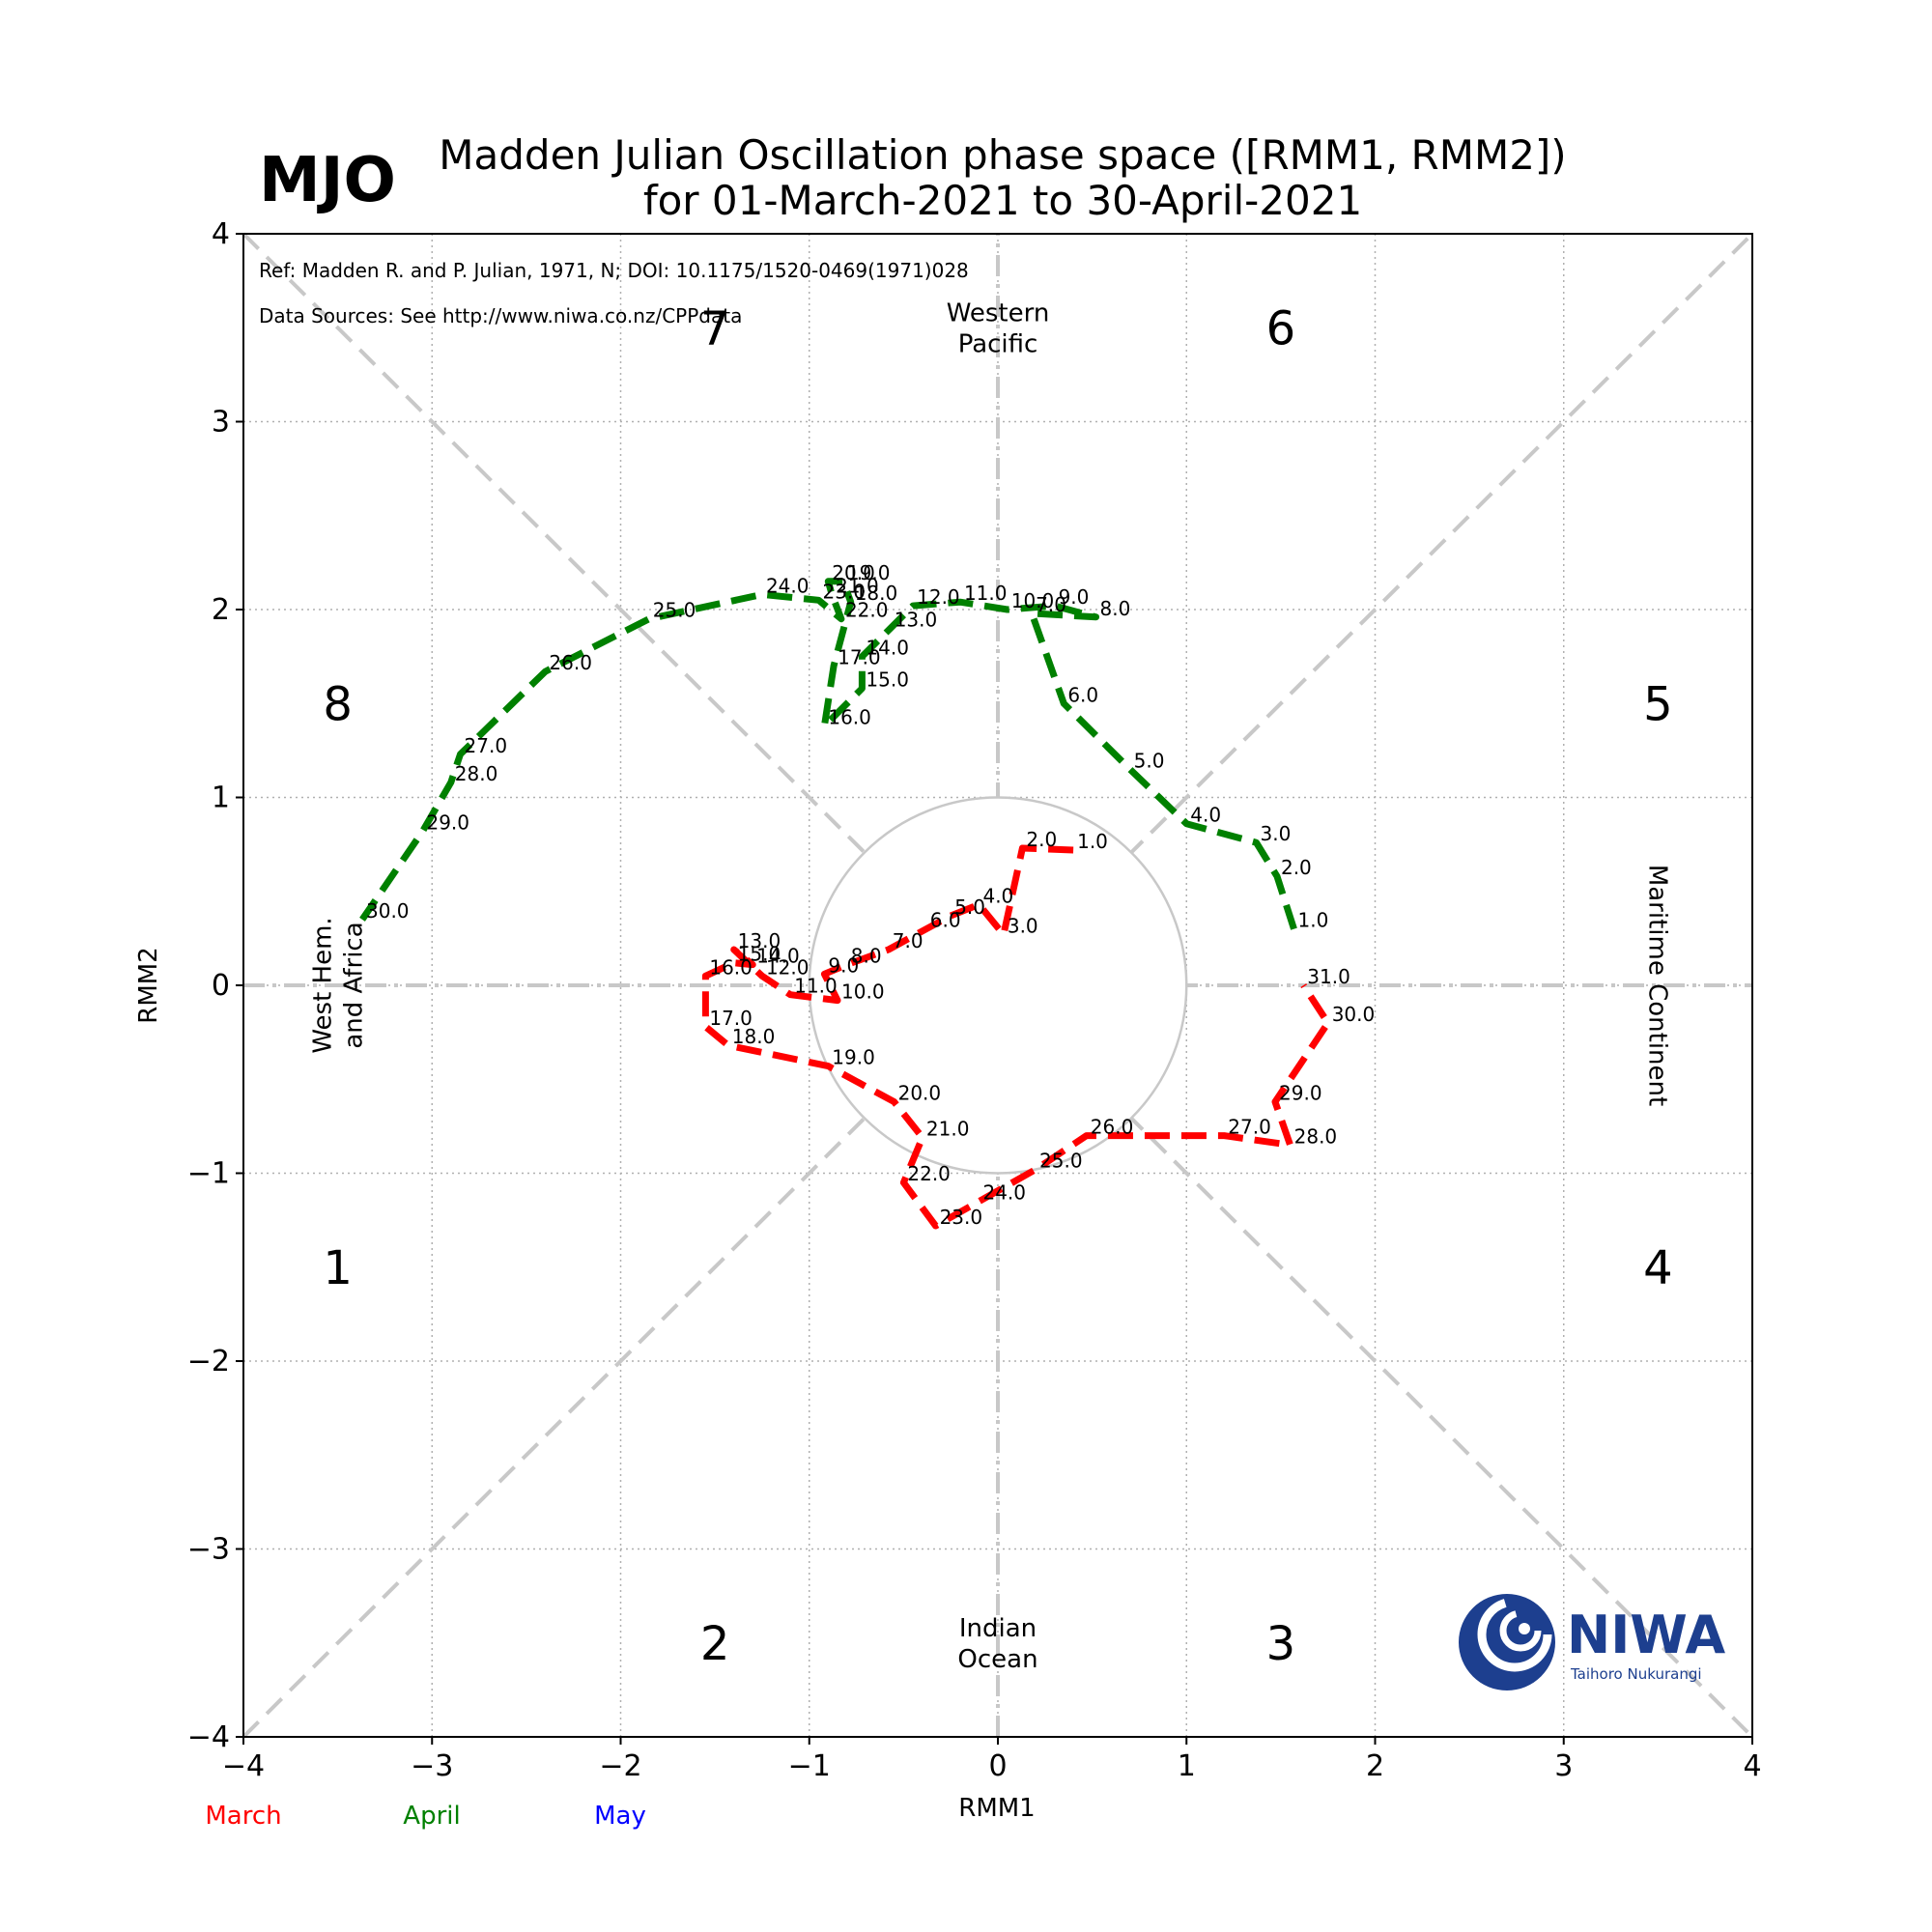  Describe the element at coordinates (869, 572) in the screenshot. I see `point-label-april: 19.0` at that location.